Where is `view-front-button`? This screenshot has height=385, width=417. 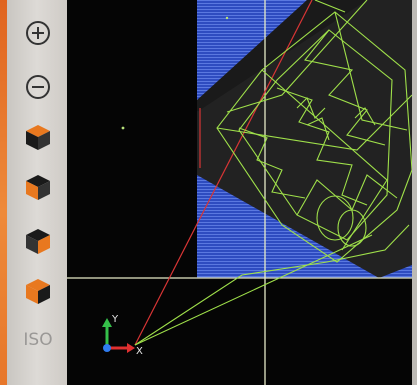
view-front-button is located at coordinates (38, 187).